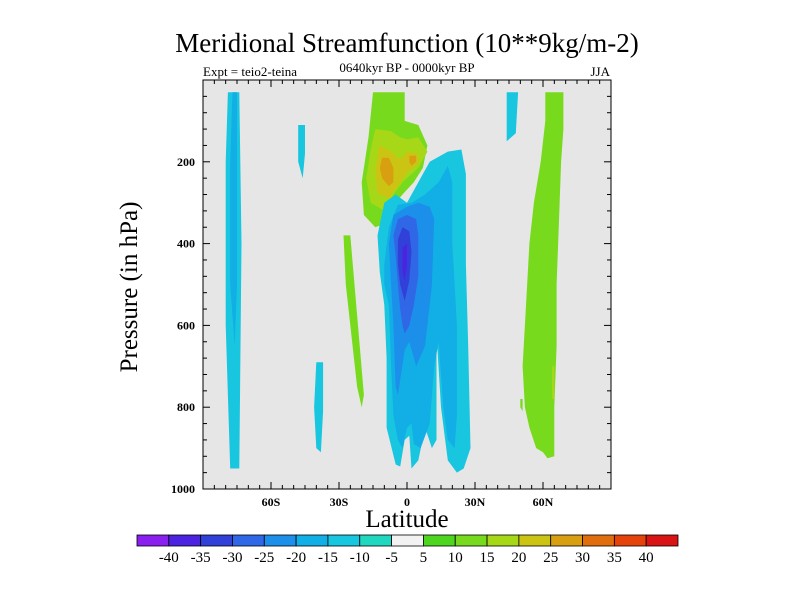 The width and height of the screenshot is (800, 600). I want to click on colorbar-label: -25, so click(264, 558).